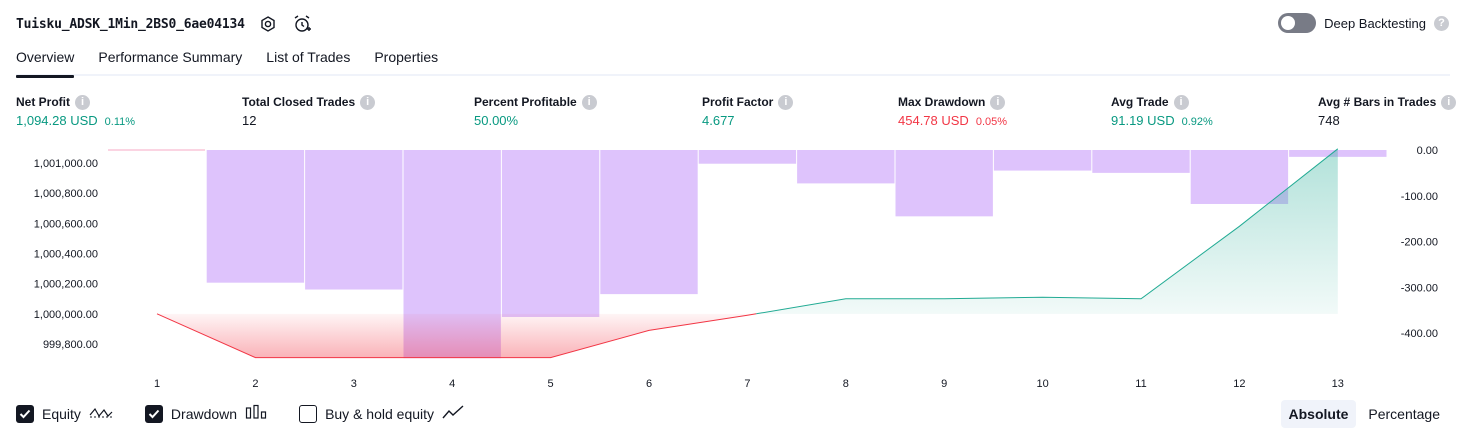  Describe the element at coordinates (170, 57) in the screenshot. I see `tab-performance-summary: Performance Summary` at that location.